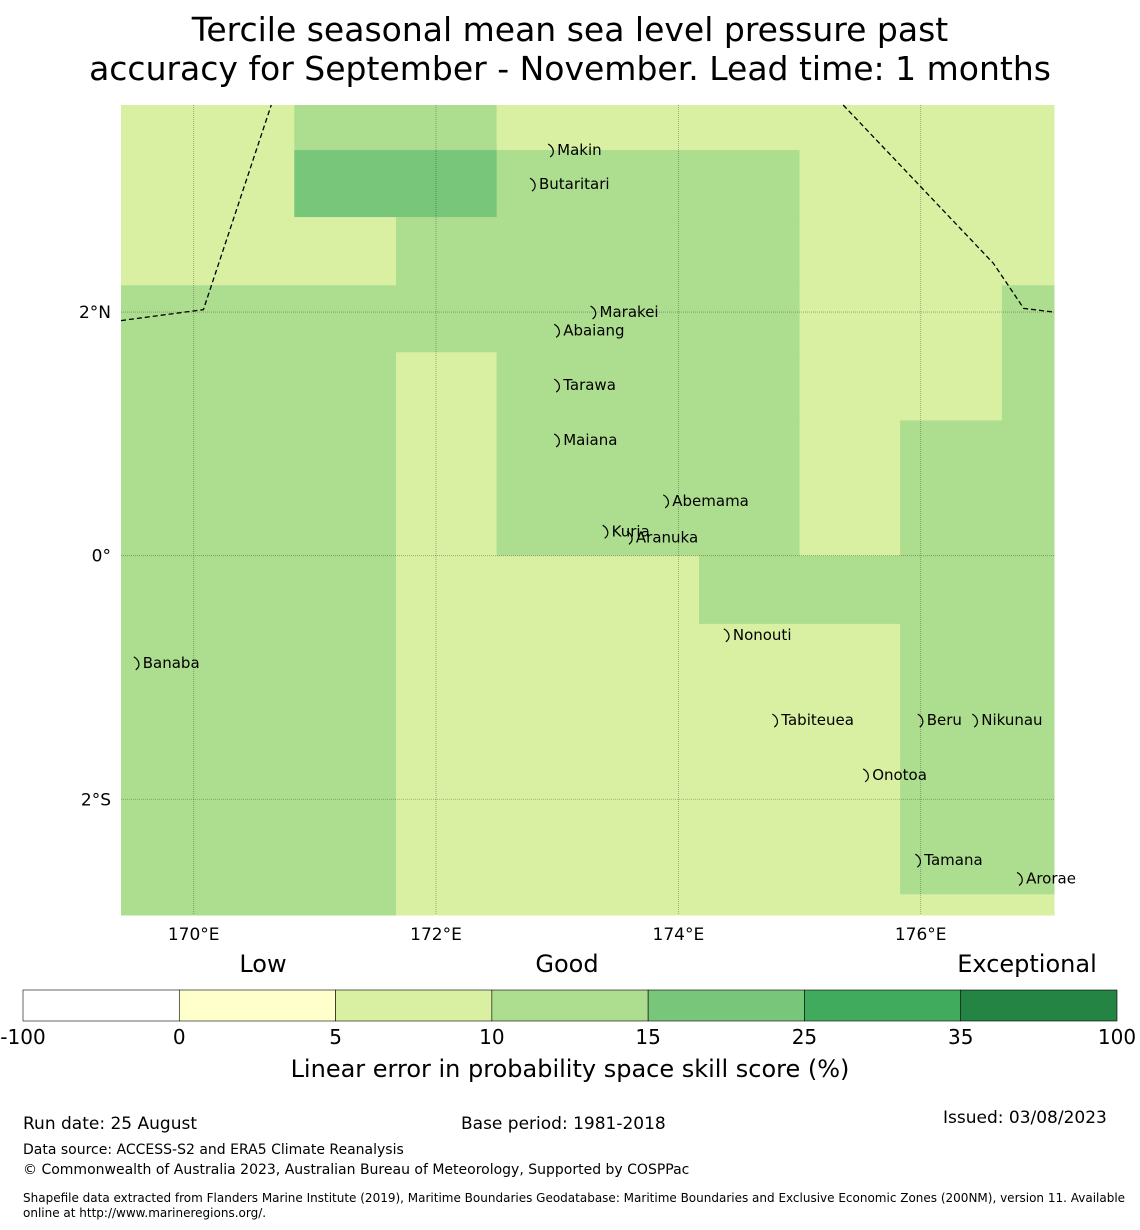 The height and width of the screenshot is (1230, 1140). I want to click on island-label: Nikunau, so click(1011, 720).